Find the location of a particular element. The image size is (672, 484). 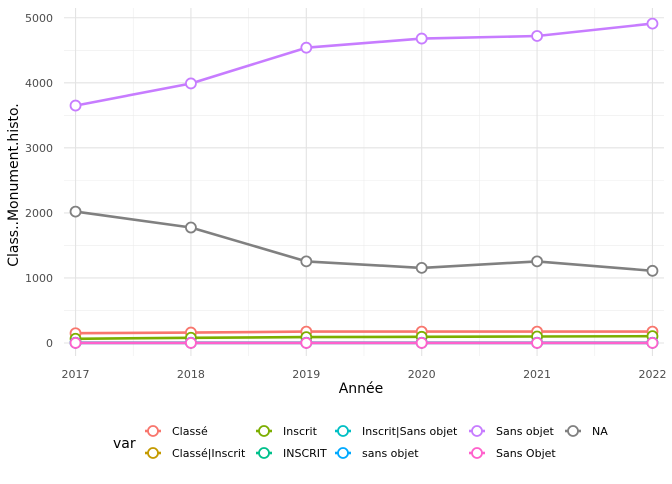

legend-item: Inscrit|Sans objet is located at coordinates (396, 431).